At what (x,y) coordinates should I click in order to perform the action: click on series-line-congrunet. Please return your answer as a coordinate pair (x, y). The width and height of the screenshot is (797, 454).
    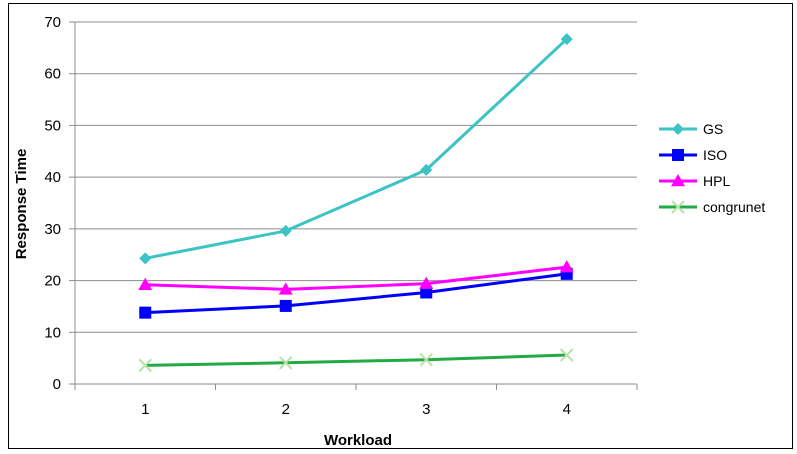
    Looking at the image, I should click on (356, 360).